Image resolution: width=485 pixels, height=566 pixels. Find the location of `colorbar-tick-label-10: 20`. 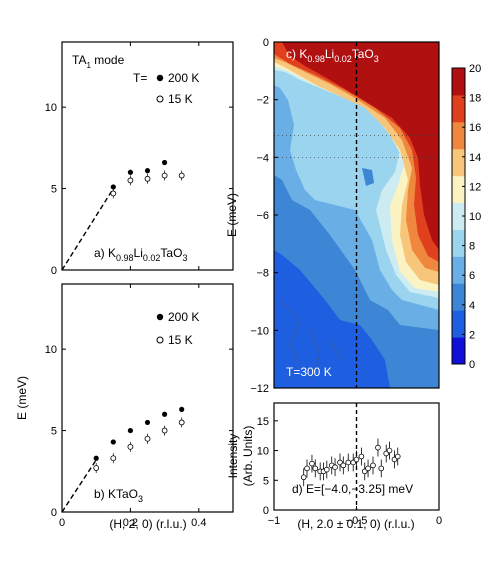

colorbar-tick-label-10: 20 is located at coordinates (475, 69).